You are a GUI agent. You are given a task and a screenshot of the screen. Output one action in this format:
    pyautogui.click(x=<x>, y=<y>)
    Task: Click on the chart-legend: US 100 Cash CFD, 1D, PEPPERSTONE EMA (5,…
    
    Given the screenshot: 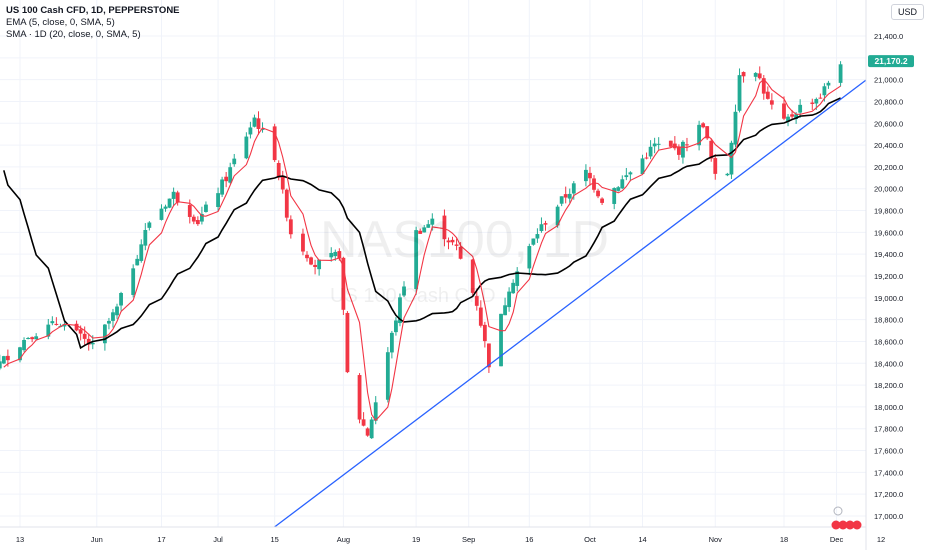 What is the action you would take?
    pyautogui.click(x=93, y=23)
    